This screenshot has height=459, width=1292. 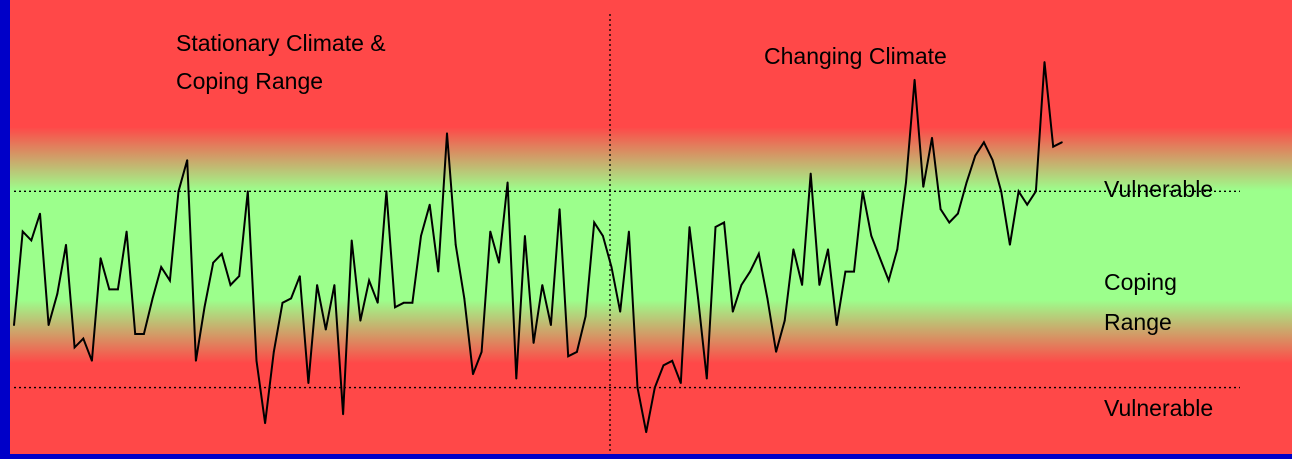 What do you see at coordinates (855, 56) in the screenshot?
I see `right-period-label: Changing Climate` at bounding box center [855, 56].